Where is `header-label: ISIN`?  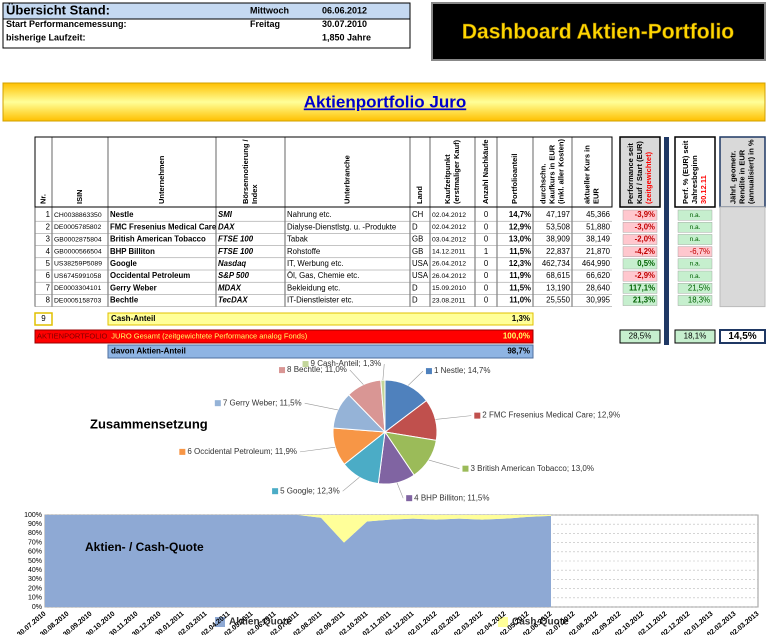
header-label: ISIN is located at coordinates (79, 196).